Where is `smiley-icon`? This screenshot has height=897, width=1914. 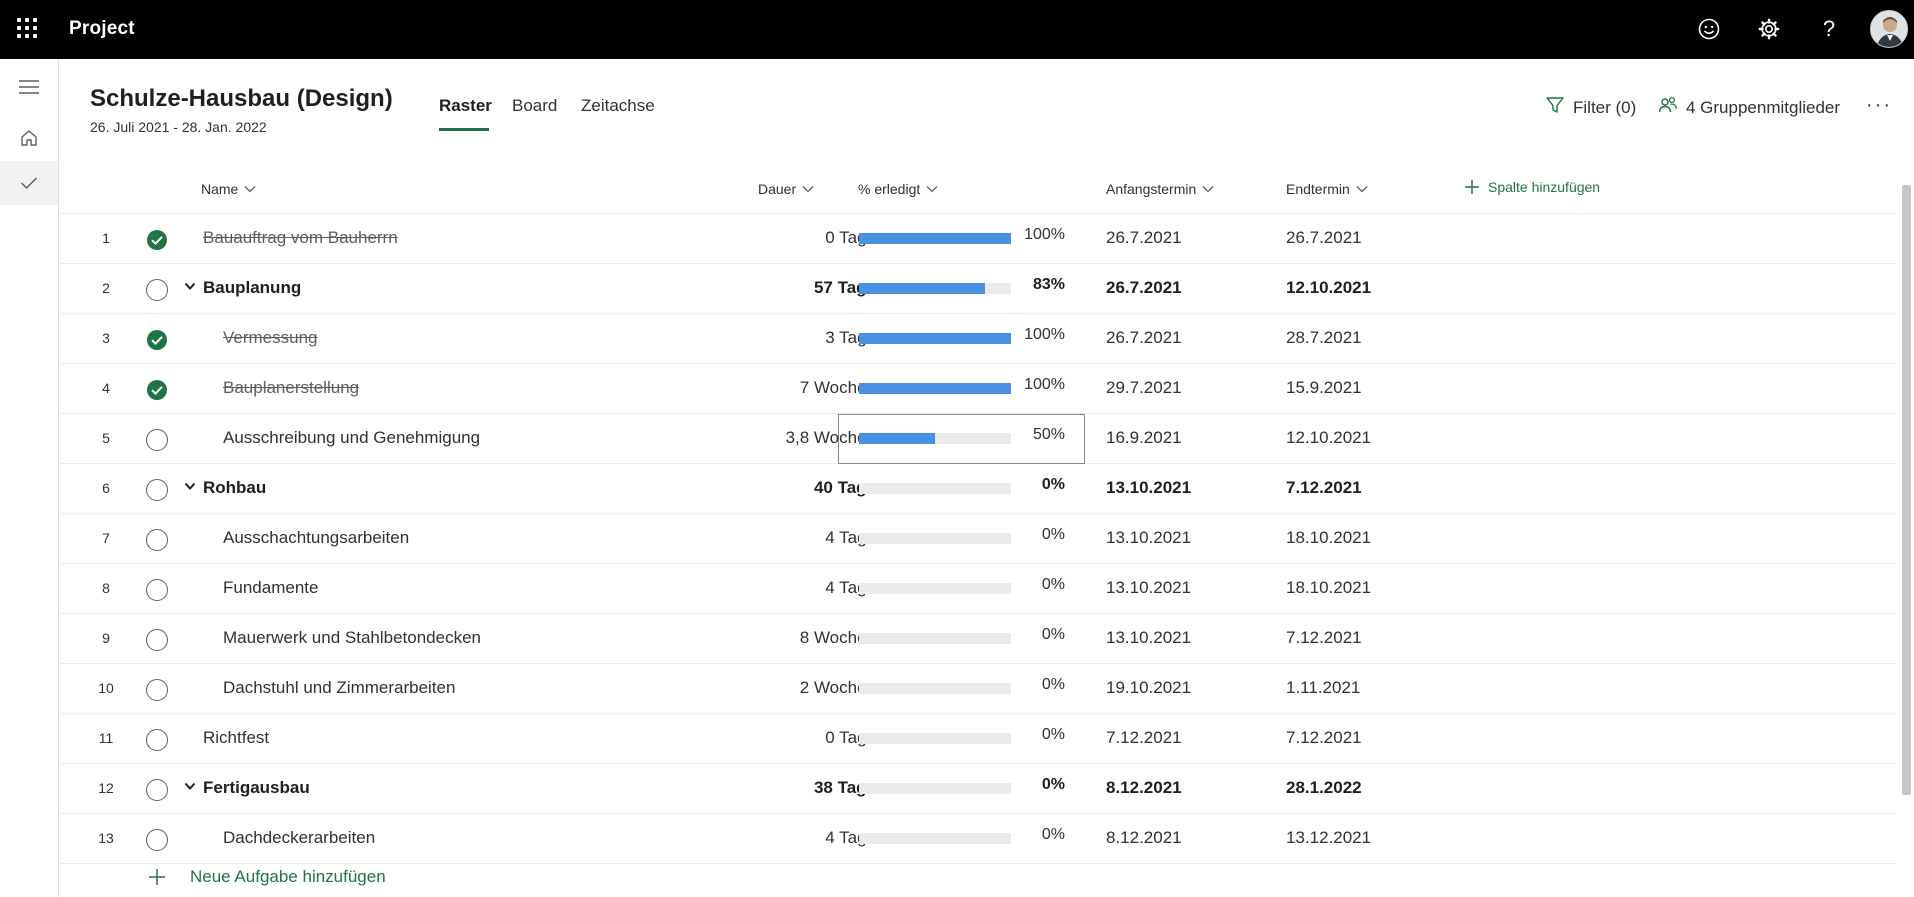 smiley-icon is located at coordinates (1709, 29).